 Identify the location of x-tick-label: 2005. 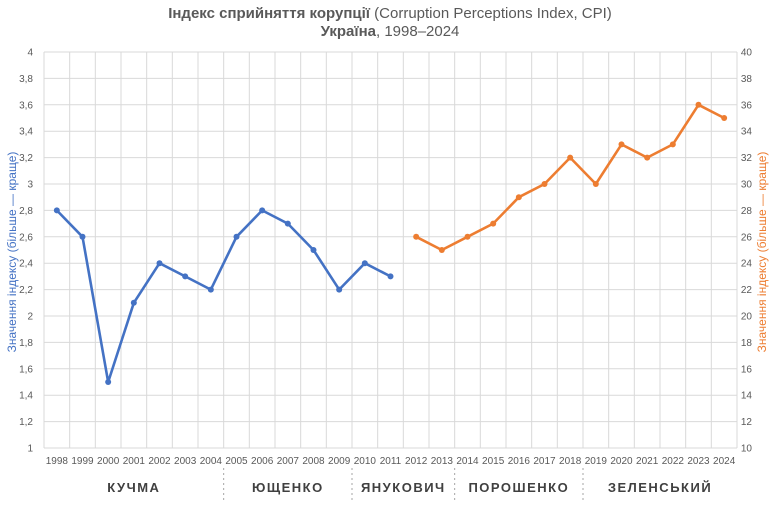
(236, 461).